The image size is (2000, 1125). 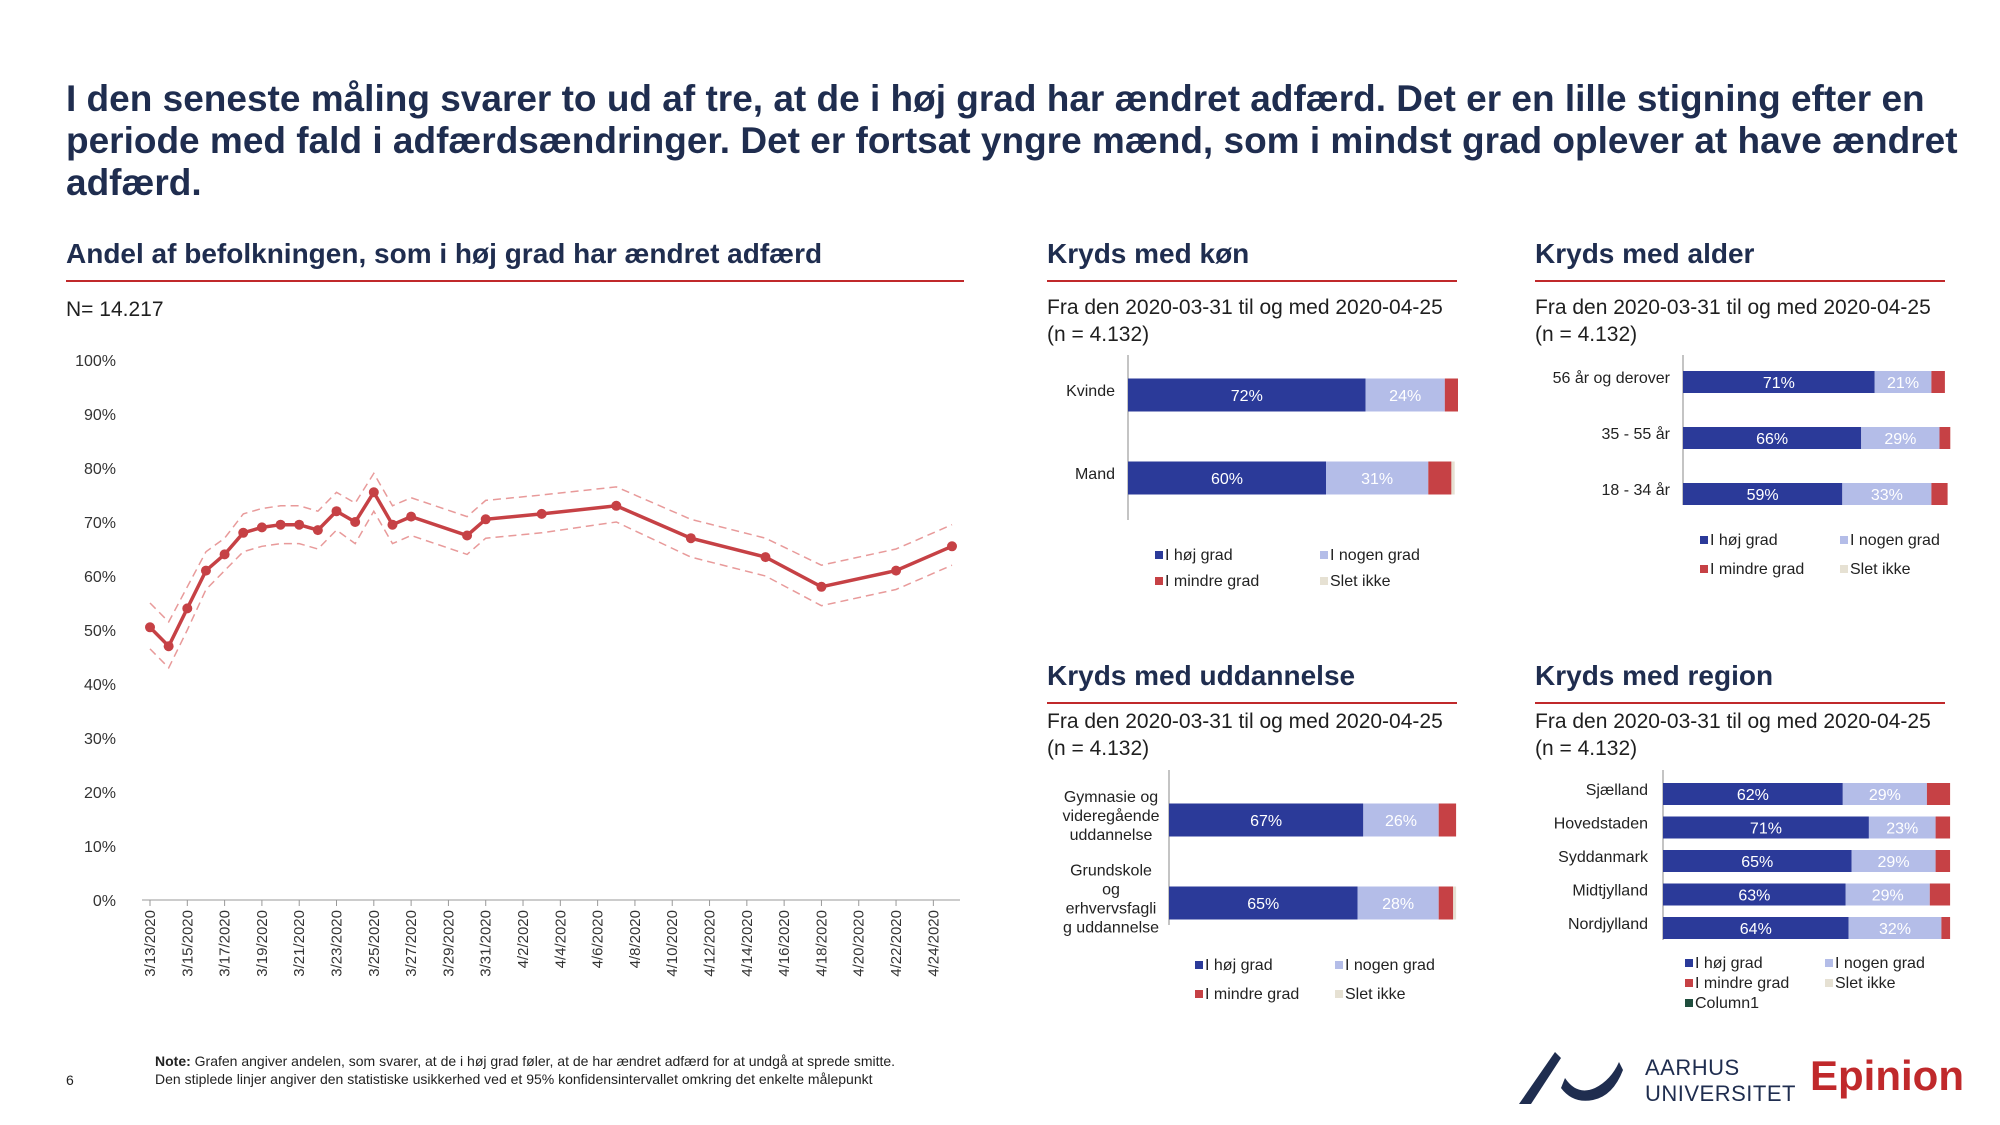 I want to click on aarhus-wordmark-line-2: UNIVERSITET, so click(x=1720, y=1093).